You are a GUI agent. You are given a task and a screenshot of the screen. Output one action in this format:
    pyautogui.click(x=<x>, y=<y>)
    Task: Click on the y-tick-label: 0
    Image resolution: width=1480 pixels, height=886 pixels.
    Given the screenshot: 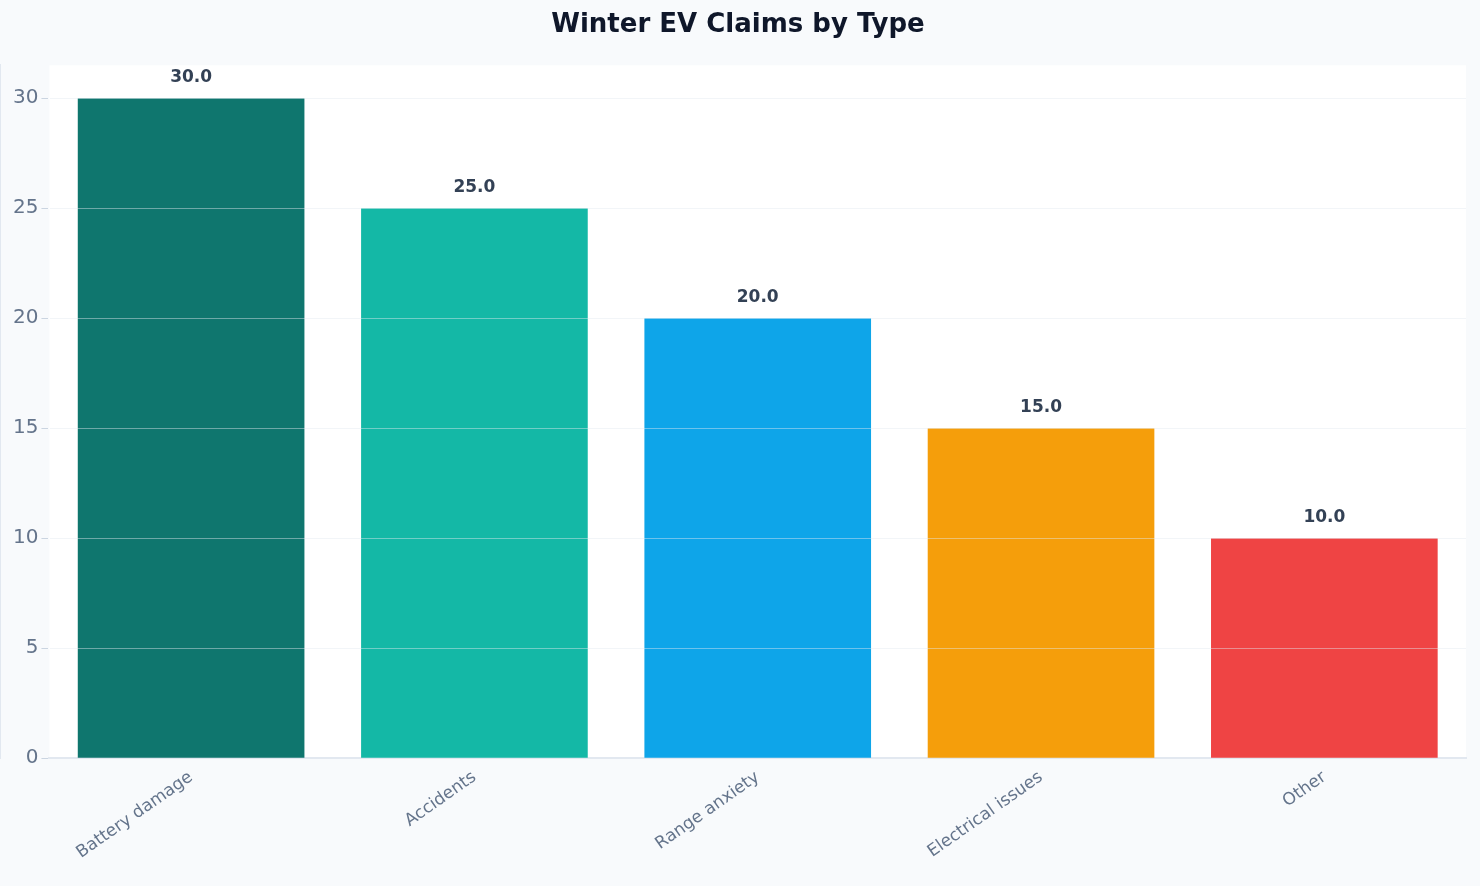 What is the action you would take?
    pyautogui.click(x=32, y=756)
    